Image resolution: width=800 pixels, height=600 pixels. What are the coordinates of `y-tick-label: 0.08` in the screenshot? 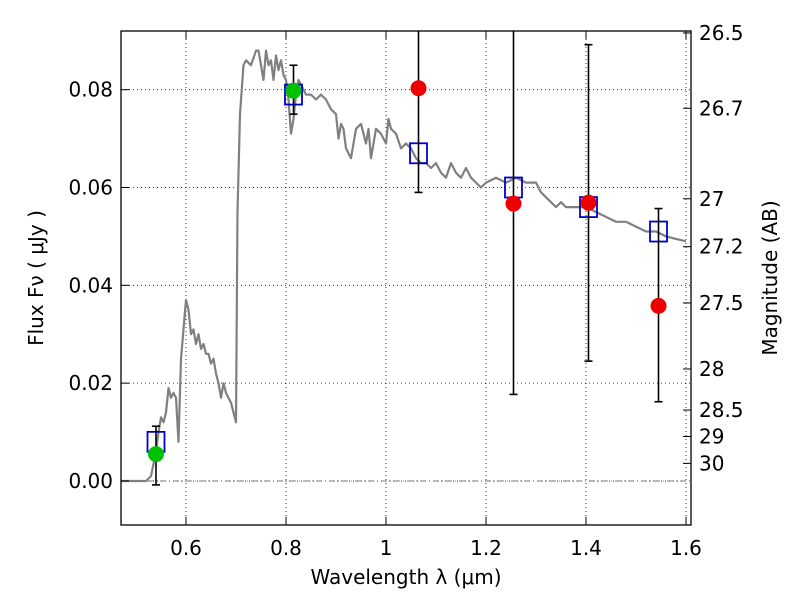 It's located at (90, 90).